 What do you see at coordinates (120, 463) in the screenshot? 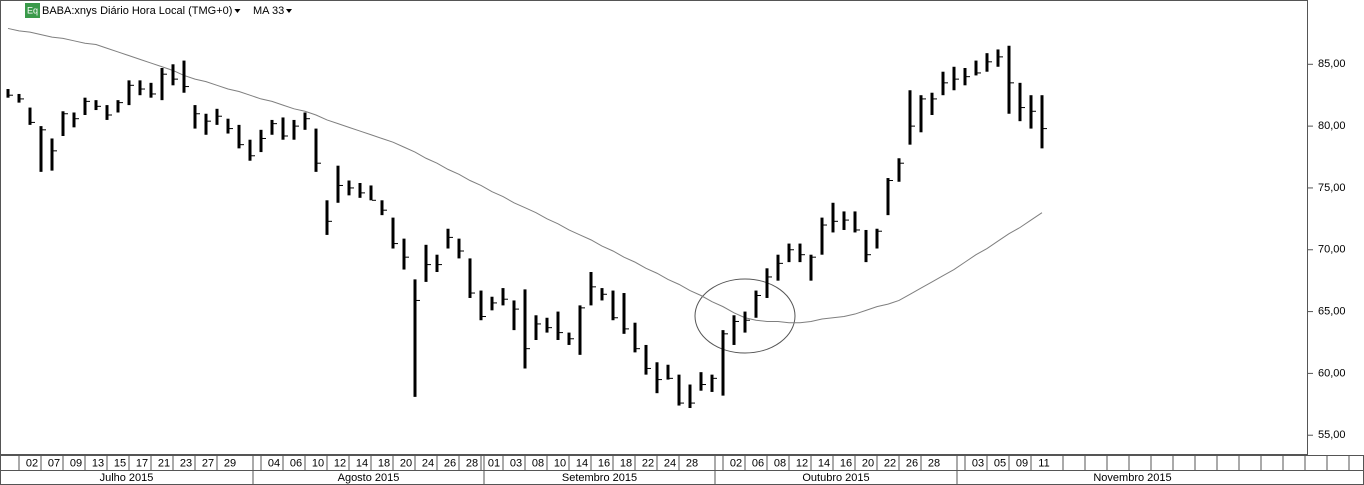
I see `x-tick-label: 15` at bounding box center [120, 463].